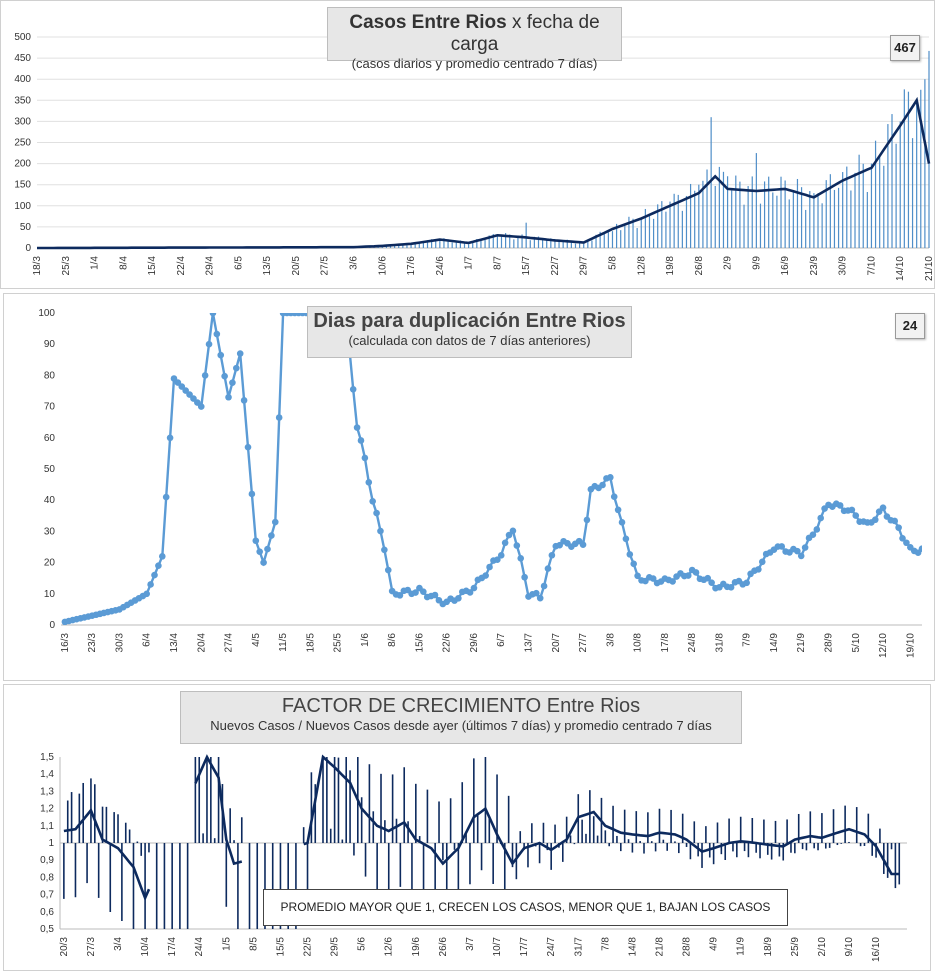 The height and width of the screenshot is (971, 935). I want to click on duplicacion-y-tick: 70, so click(50, 407).